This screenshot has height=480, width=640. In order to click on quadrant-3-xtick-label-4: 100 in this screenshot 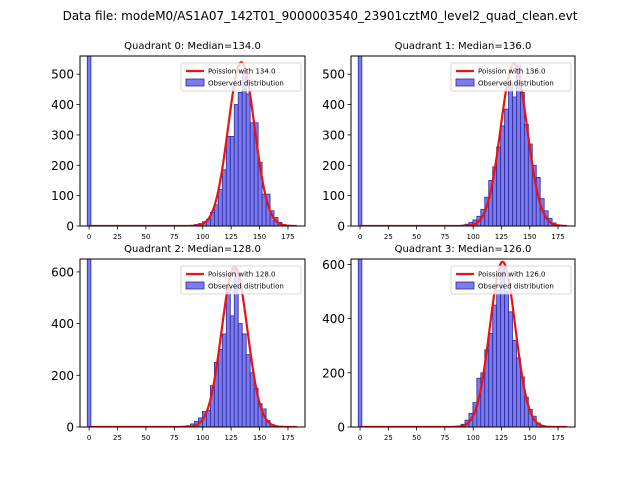, I will do `click(472, 438)`.